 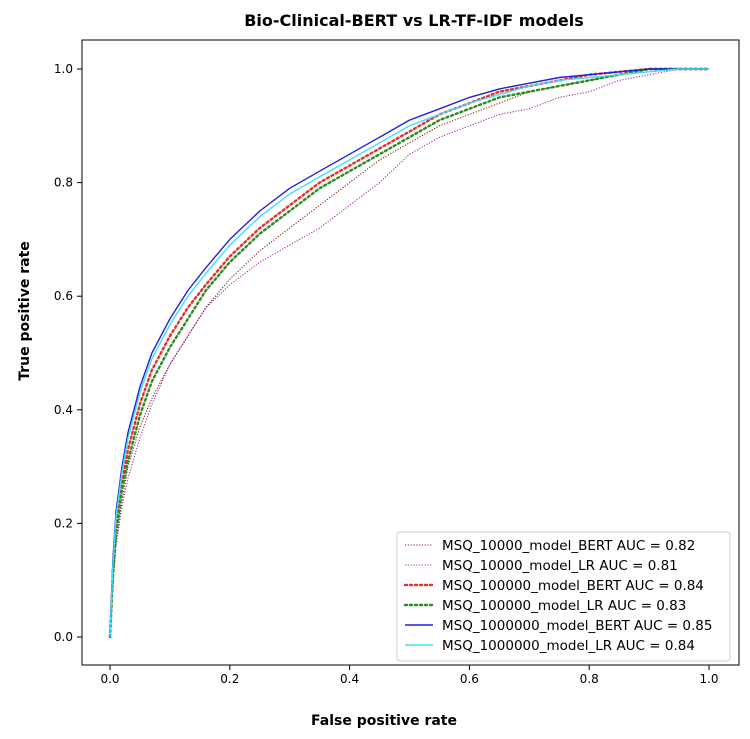 What do you see at coordinates (560, 566) in the screenshot?
I see `legend-label: MSQ_10000_model_LR AUC = 0.81` at bounding box center [560, 566].